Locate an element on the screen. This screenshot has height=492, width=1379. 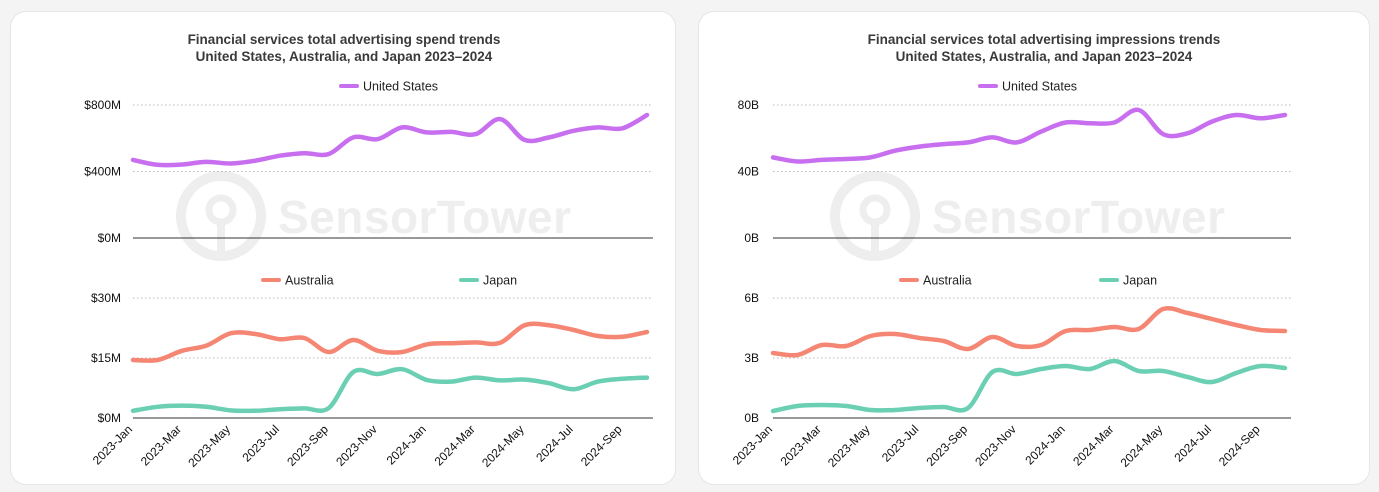
y-tick-label: $30M is located at coordinates (106, 298).